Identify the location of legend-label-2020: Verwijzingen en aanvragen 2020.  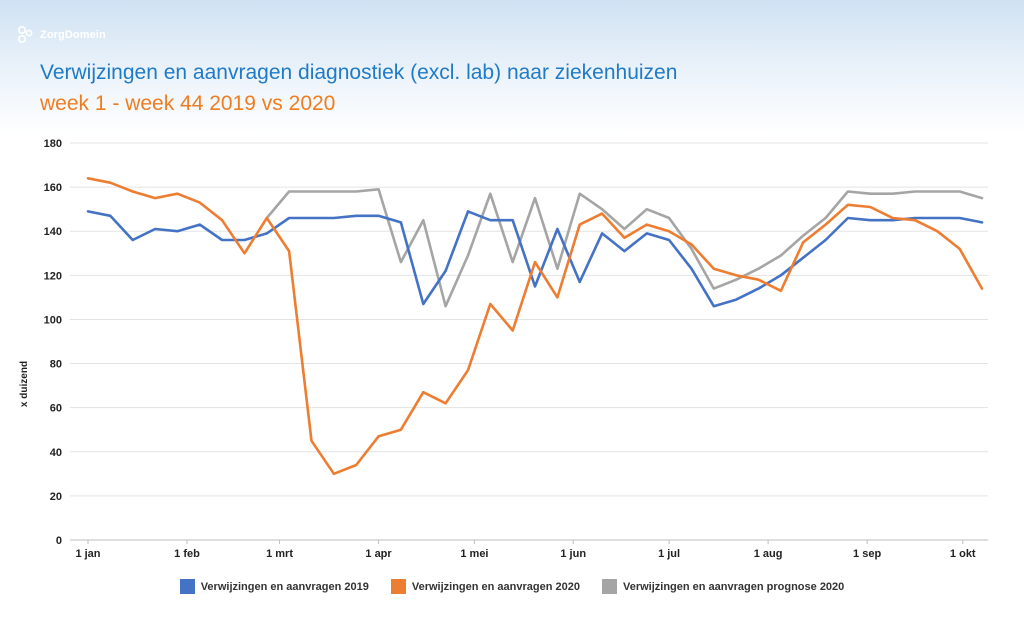
(495, 586).